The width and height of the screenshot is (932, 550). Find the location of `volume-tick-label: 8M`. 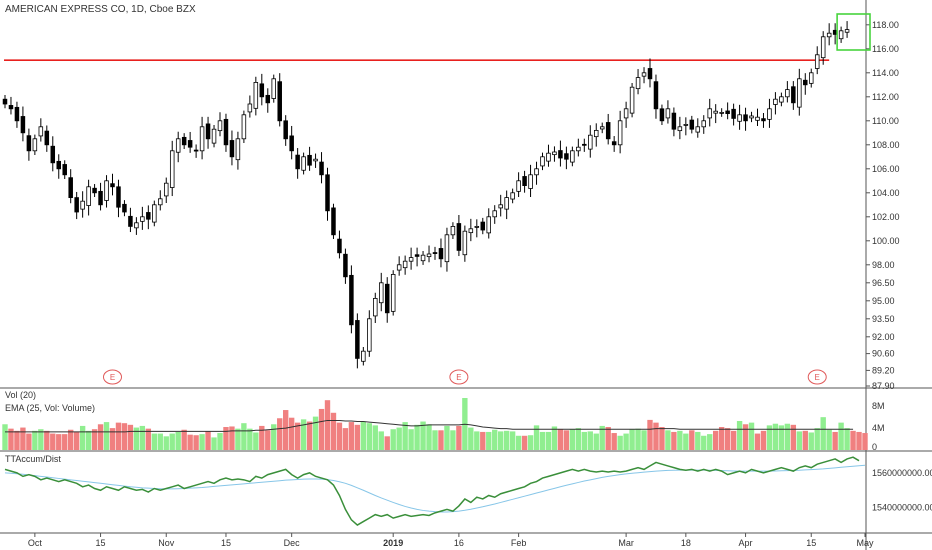

volume-tick-label: 8M is located at coordinates (878, 406).